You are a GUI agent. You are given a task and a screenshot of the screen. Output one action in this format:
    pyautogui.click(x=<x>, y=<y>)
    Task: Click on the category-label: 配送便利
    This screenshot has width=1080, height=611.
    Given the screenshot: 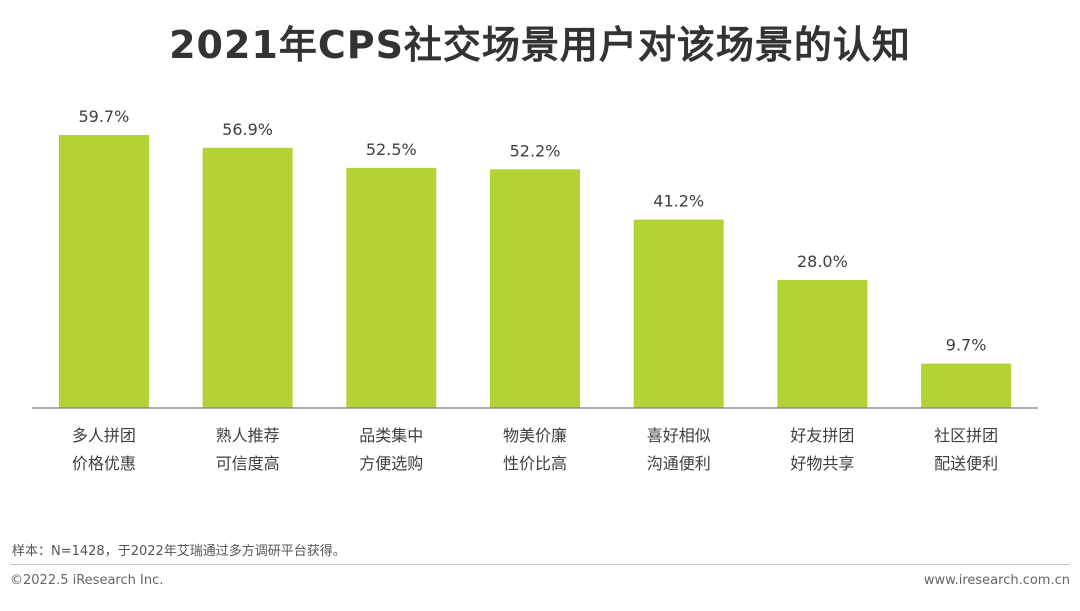 What is the action you would take?
    pyautogui.click(x=966, y=463)
    